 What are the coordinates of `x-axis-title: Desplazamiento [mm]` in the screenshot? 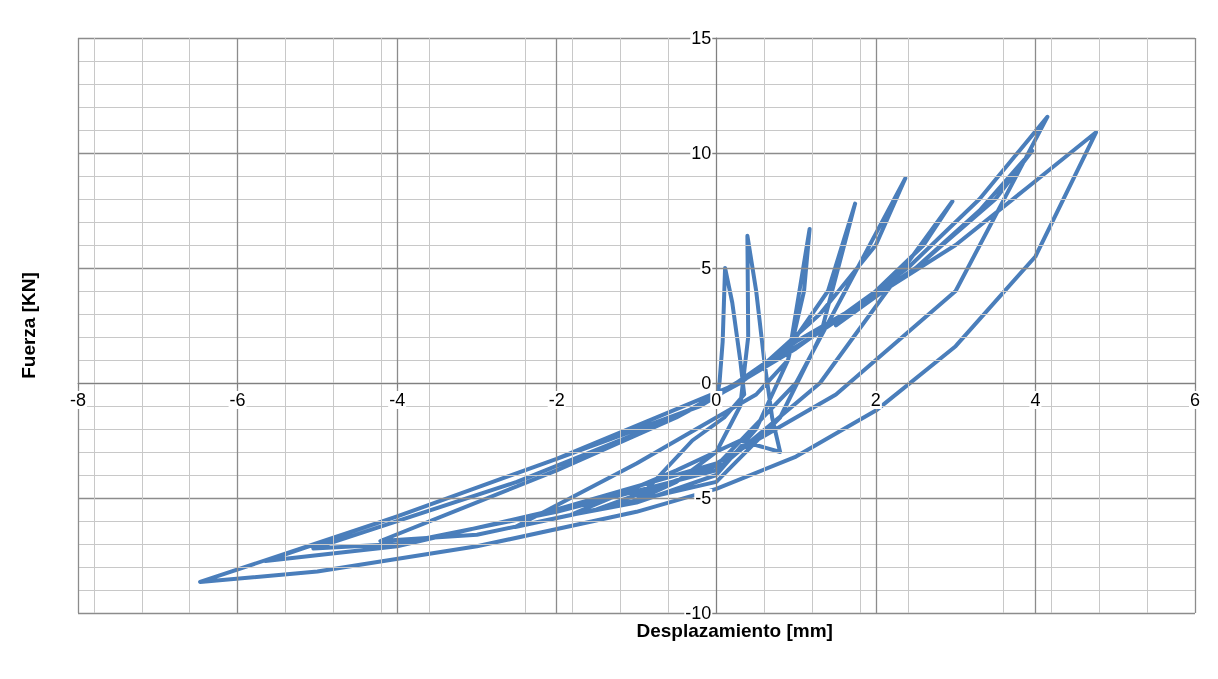 It's located at (734, 630).